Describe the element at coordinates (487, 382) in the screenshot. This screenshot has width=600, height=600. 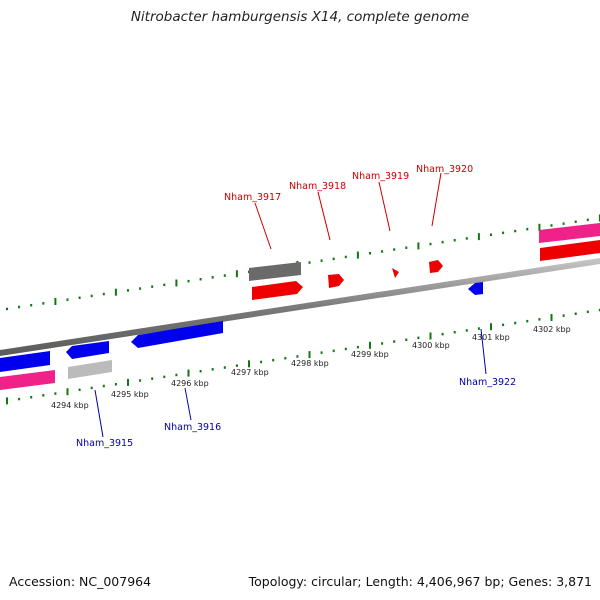
I see `gene-label-nham-3922: Nham_3922` at that location.